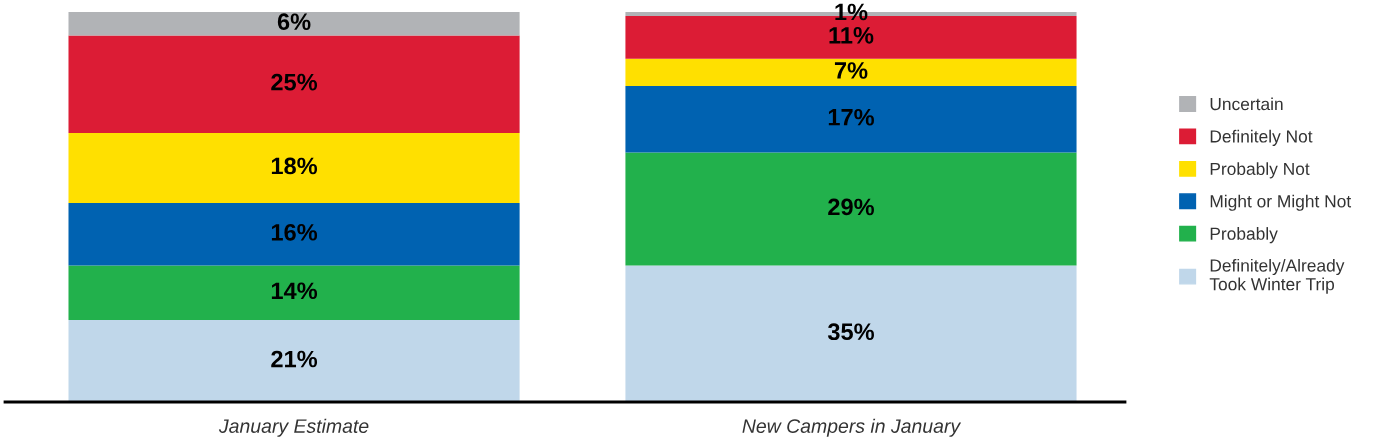 The height and width of the screenshot is (439, 1400). I want to click on data-label: 6%, so click(294, 22).